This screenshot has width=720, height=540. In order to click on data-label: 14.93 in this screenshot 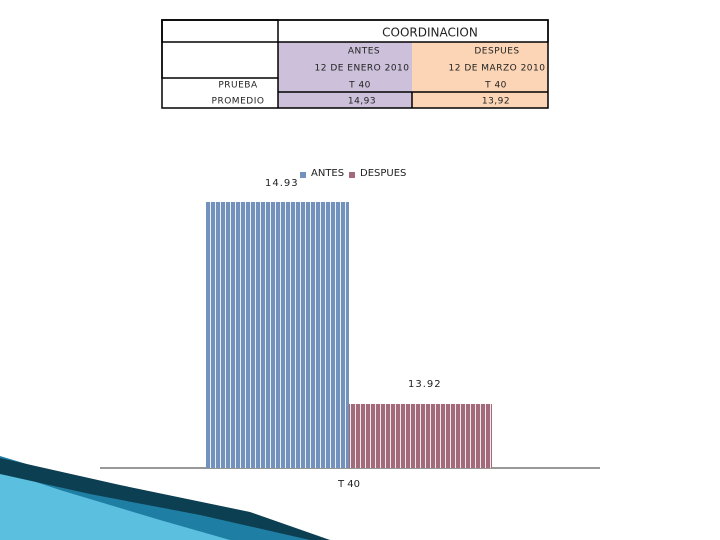, I will do `click(282, 183)`.